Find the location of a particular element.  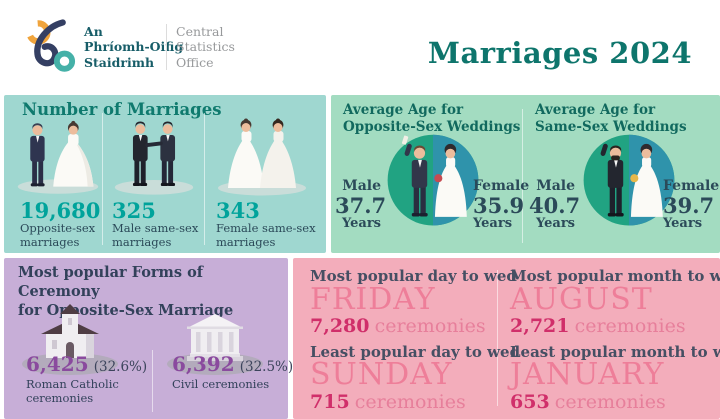

roman-catholic-stat: 6,425 (32.6%) is located at coordinates (86, 364).